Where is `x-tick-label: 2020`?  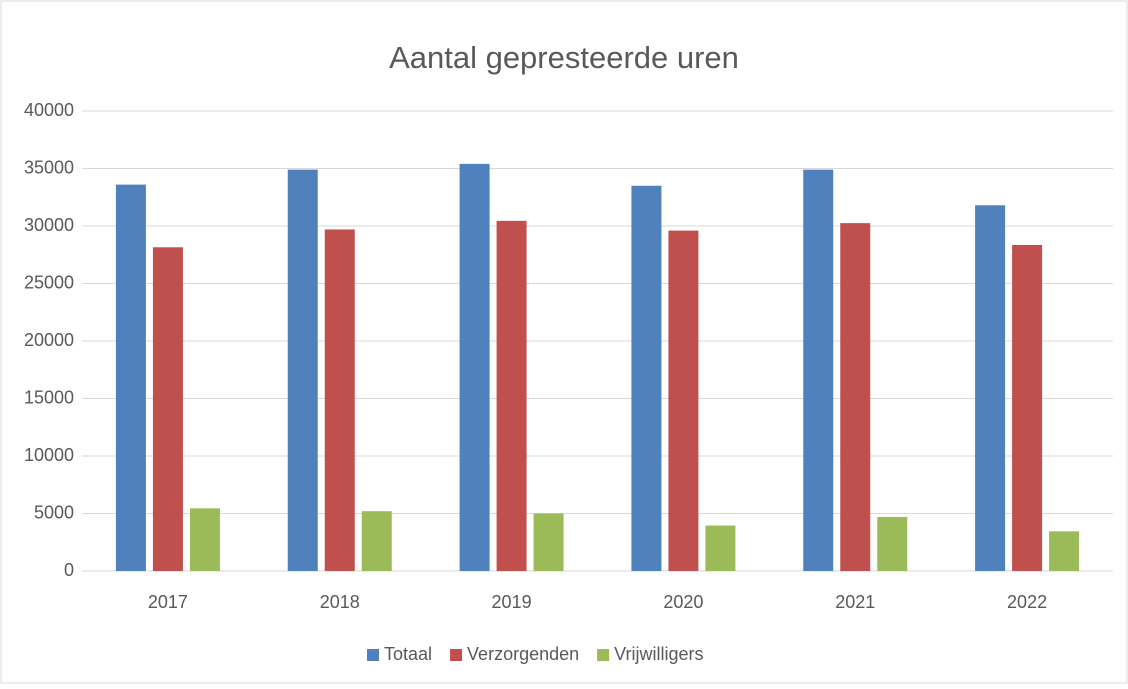 x-tick-label: 2020 is located at coordinates (683, 602).